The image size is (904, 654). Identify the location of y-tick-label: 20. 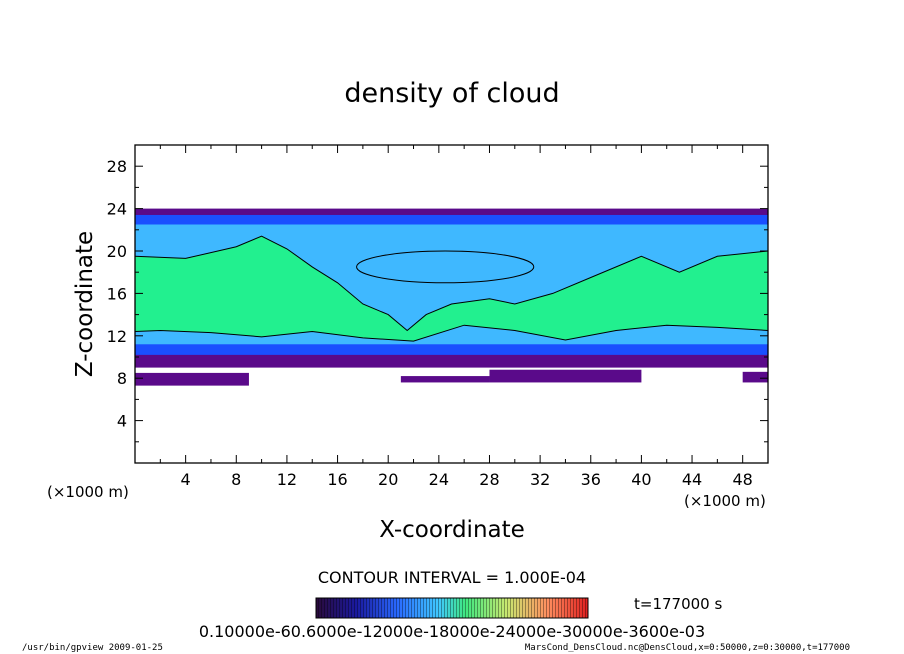
(117, 251).